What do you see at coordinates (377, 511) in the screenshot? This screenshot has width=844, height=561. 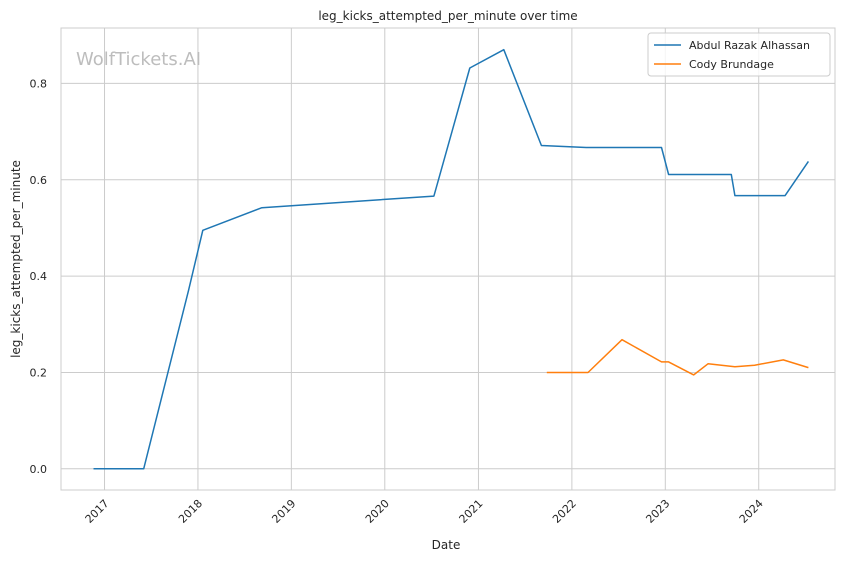 I see `x-tick-label: 2020` at bounding box center [377, 511].